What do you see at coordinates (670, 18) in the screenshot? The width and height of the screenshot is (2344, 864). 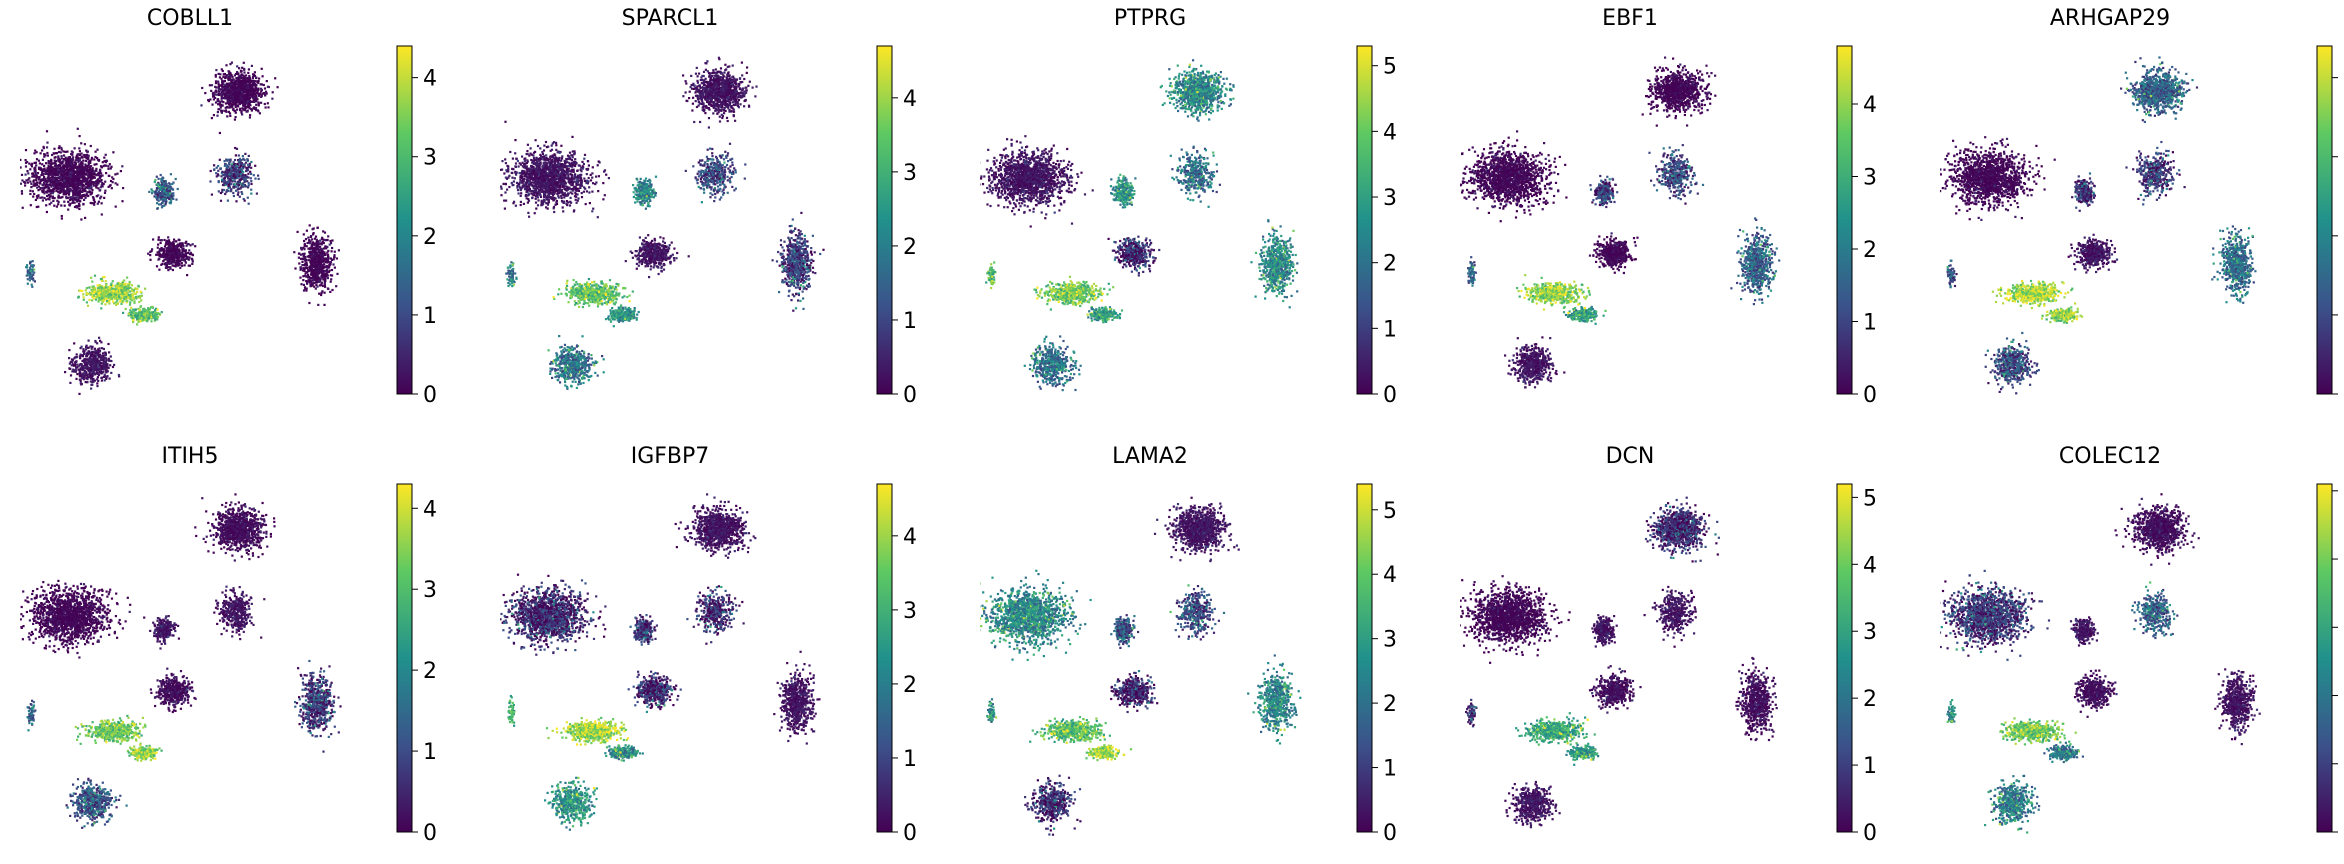 I see `panel-title: SPARCL1` at bounding box center [670, 18].